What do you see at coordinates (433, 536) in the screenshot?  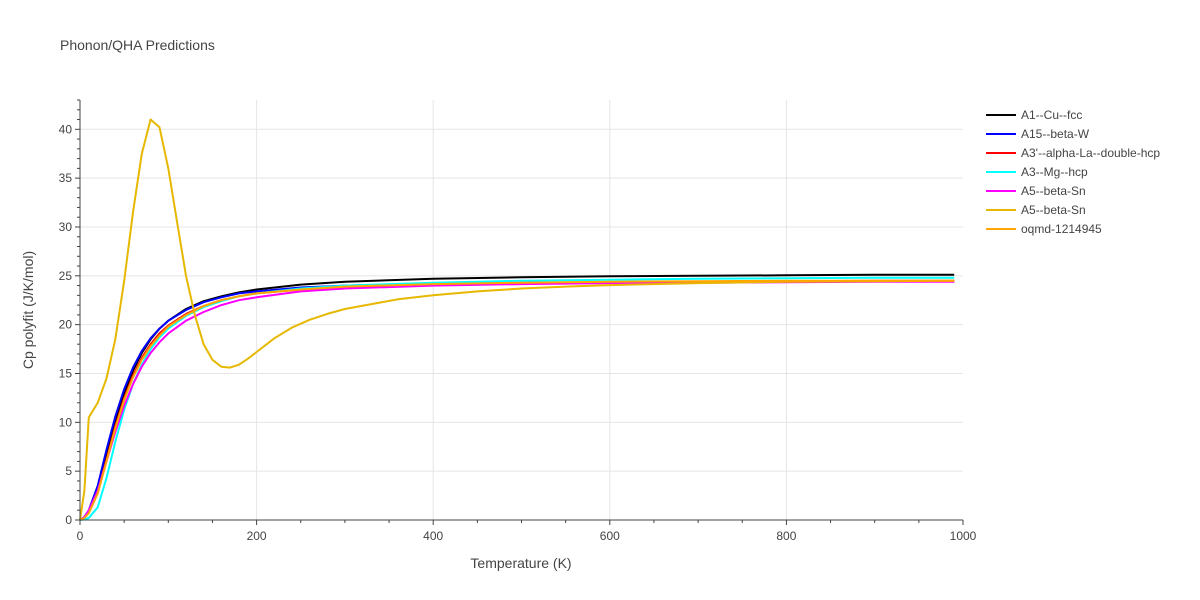 I see `x-tick-label: 400` at bounding box center [433, 536].